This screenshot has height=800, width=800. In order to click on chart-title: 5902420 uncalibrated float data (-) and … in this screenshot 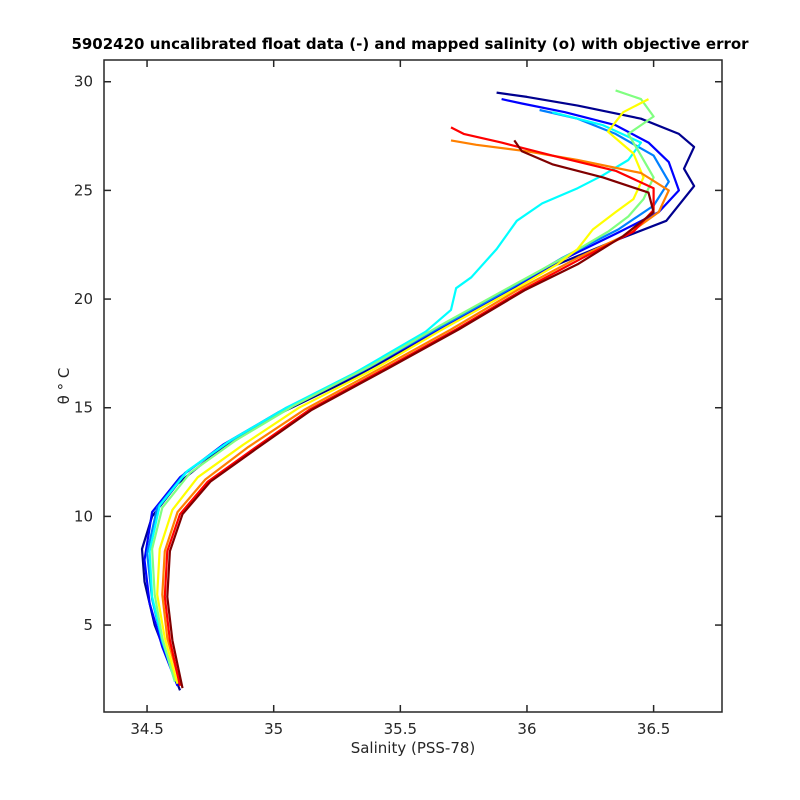, I will do `click(410, 44)`.